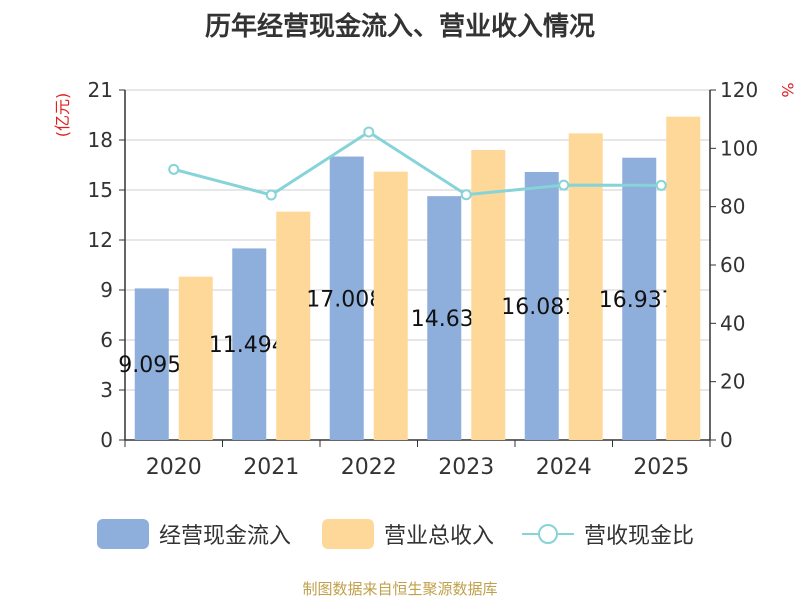 This screenshot has height=600, width=800. I want to click on legend-item-cash-inflow: 经营现金流入, so click(194, 534).